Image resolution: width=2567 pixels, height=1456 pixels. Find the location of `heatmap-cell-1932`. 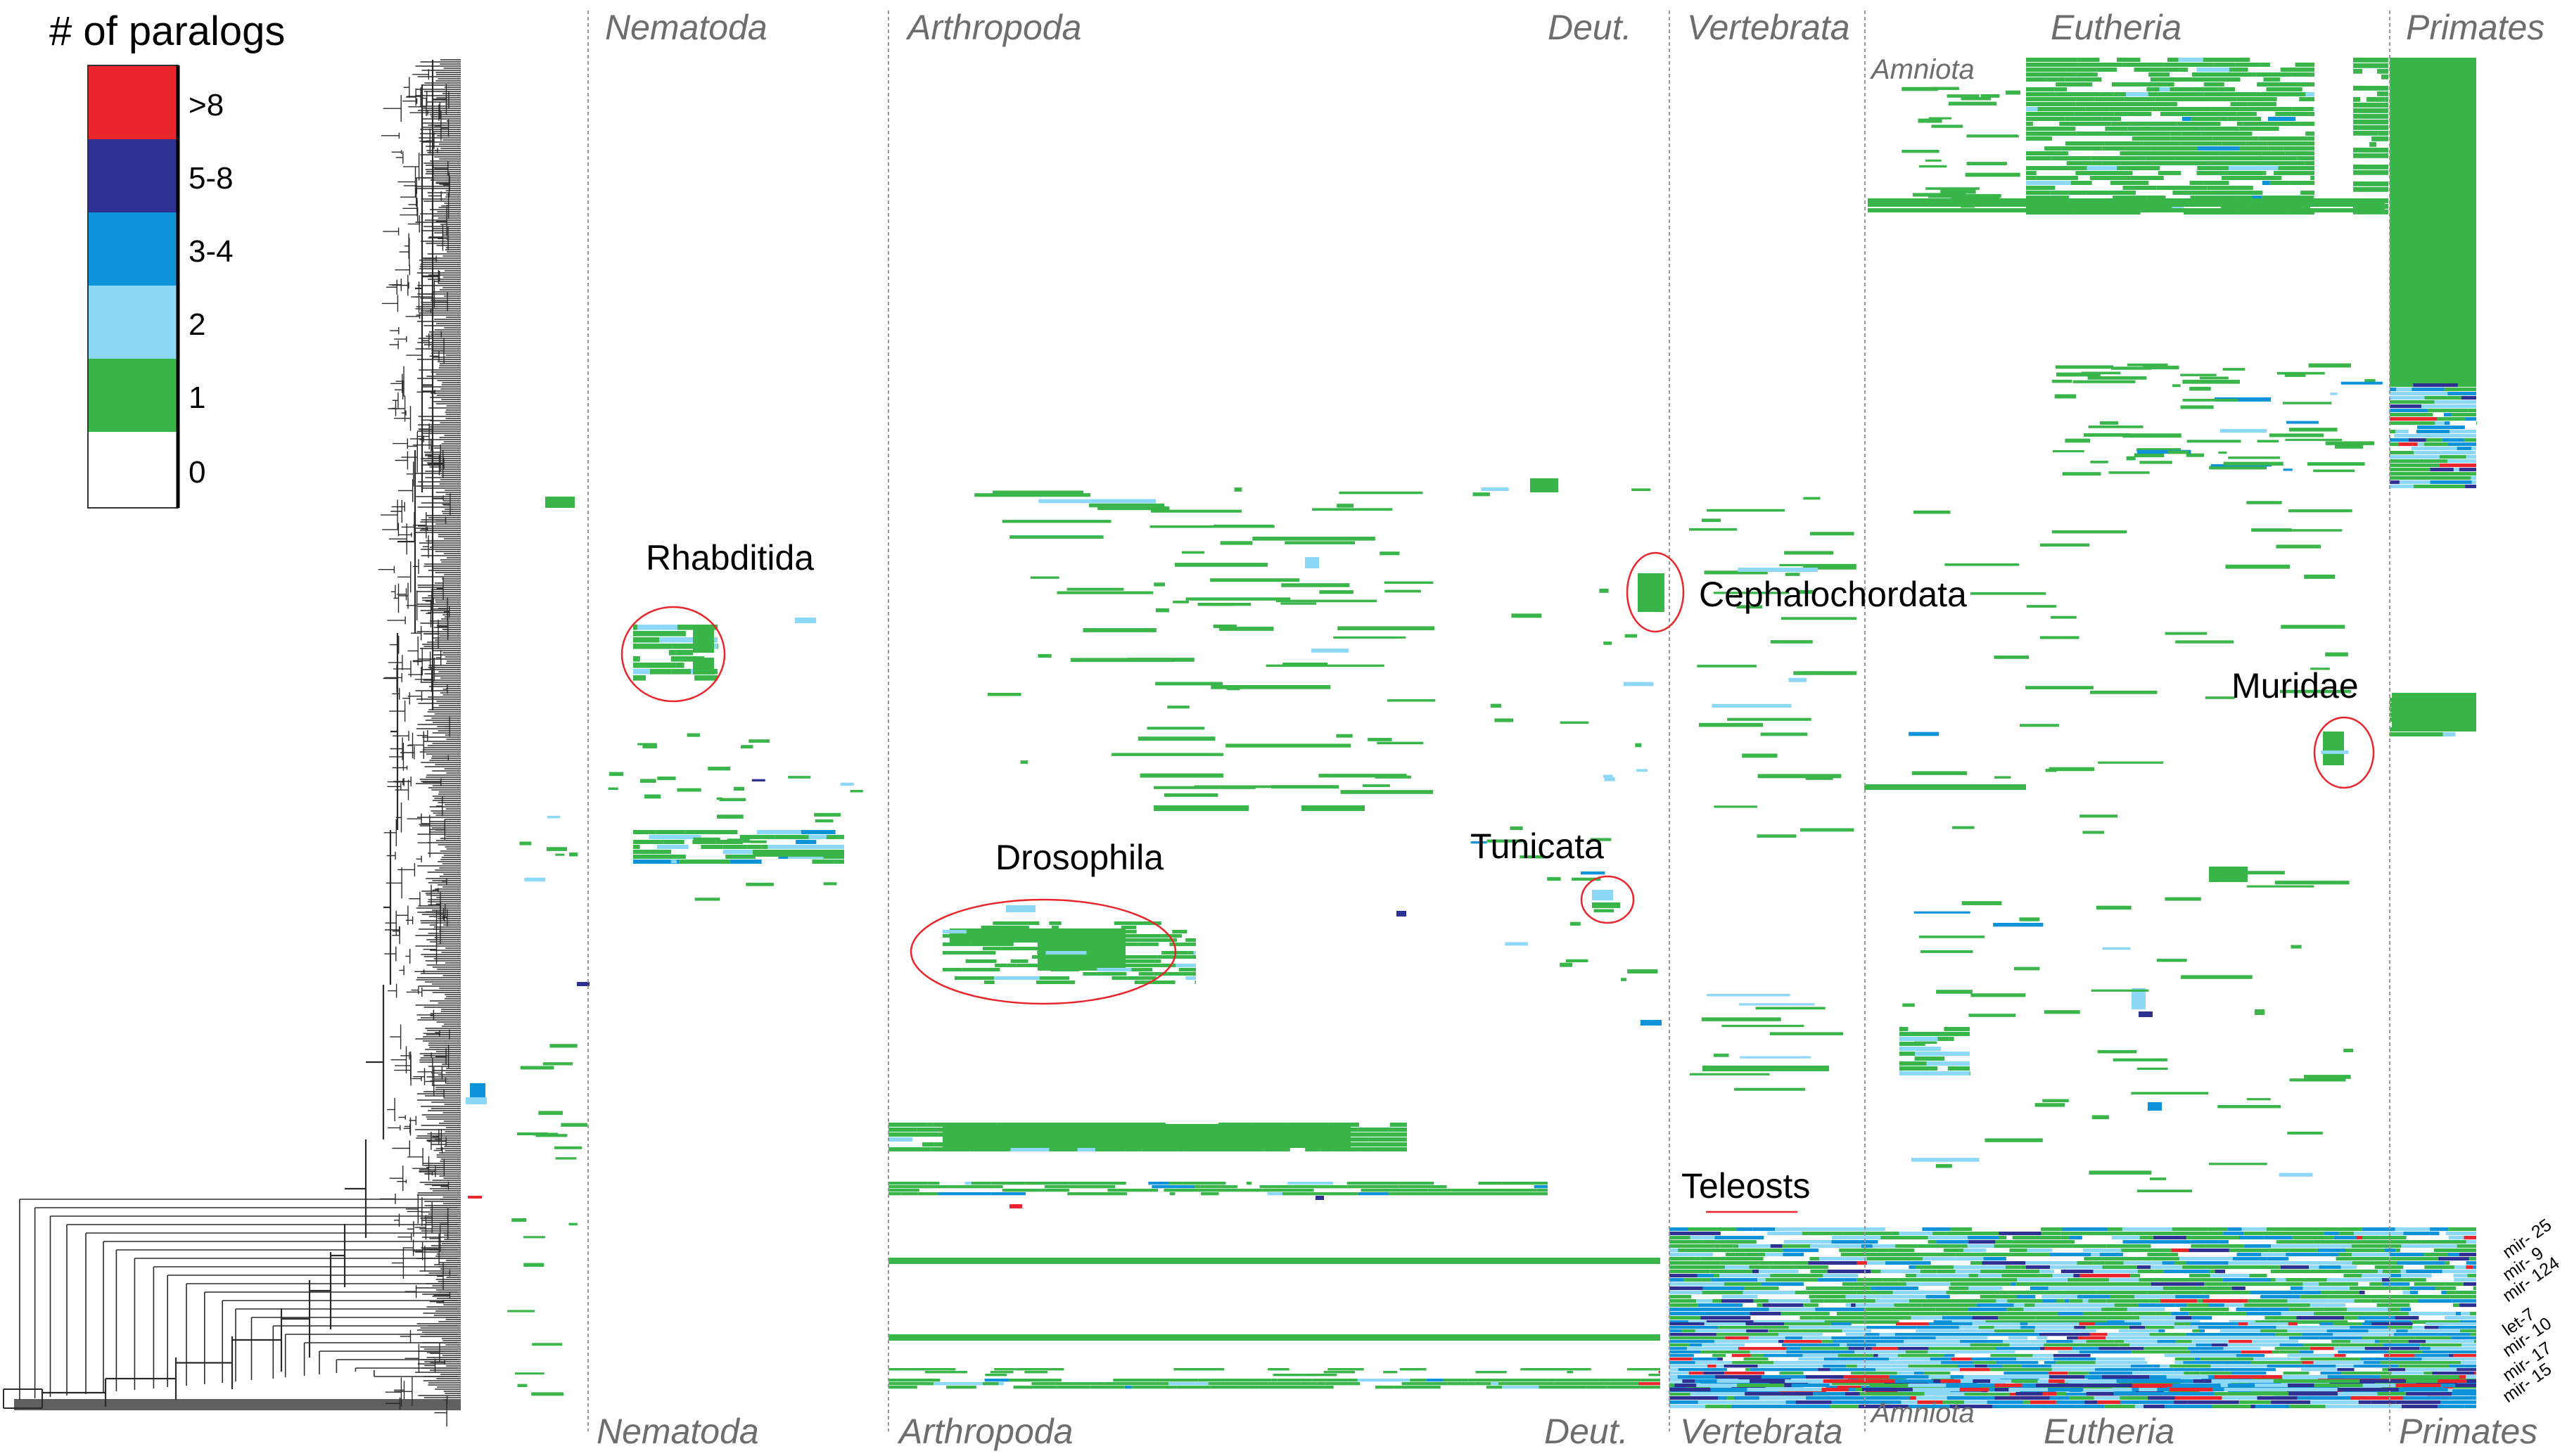

heatmap-cell-1932 is located at coordinates (1961, 1359).